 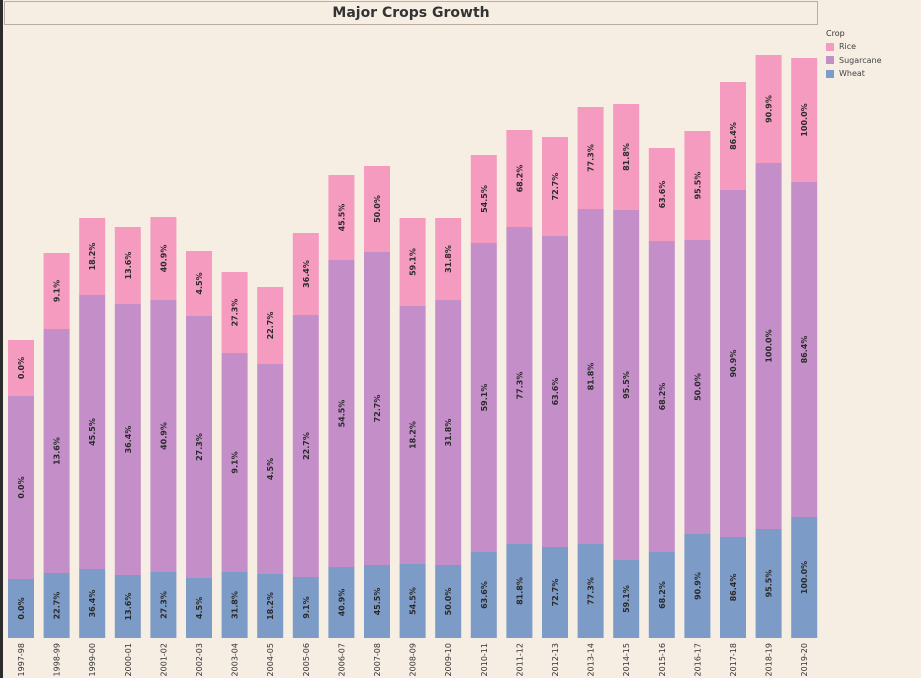 I want to click on data-label-rice-2016-17: 95.5%, so click(x=697, y=186).